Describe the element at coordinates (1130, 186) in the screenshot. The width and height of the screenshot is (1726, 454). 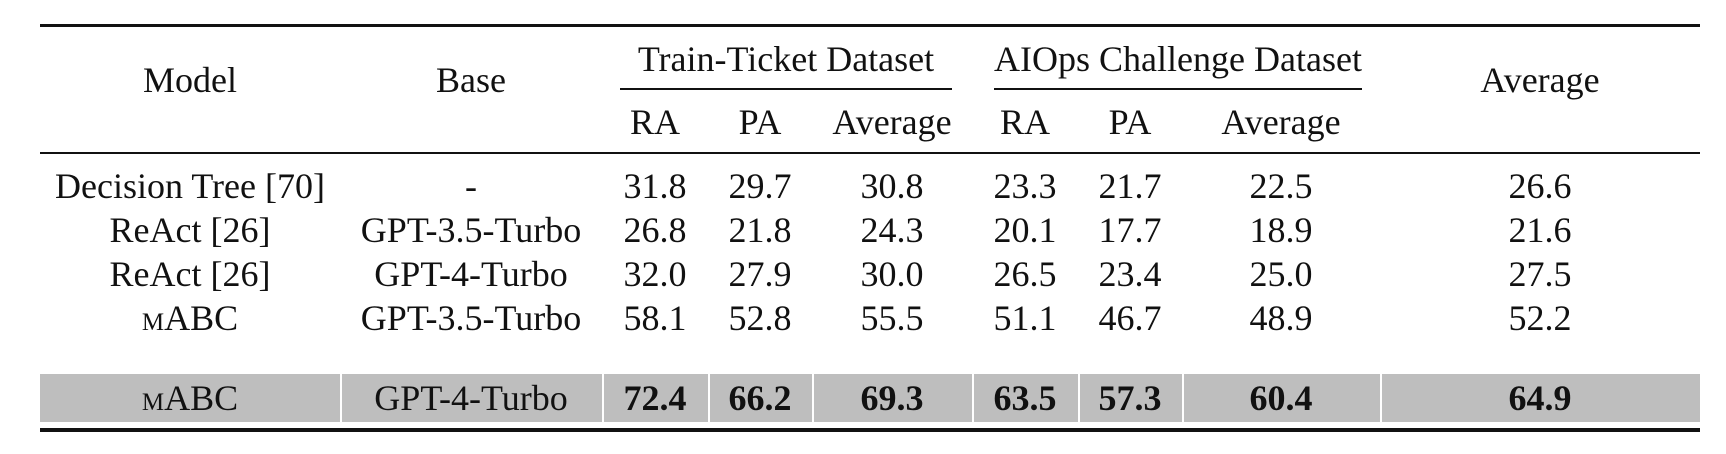
I see `row-ai-pa: 21.7` at that location.